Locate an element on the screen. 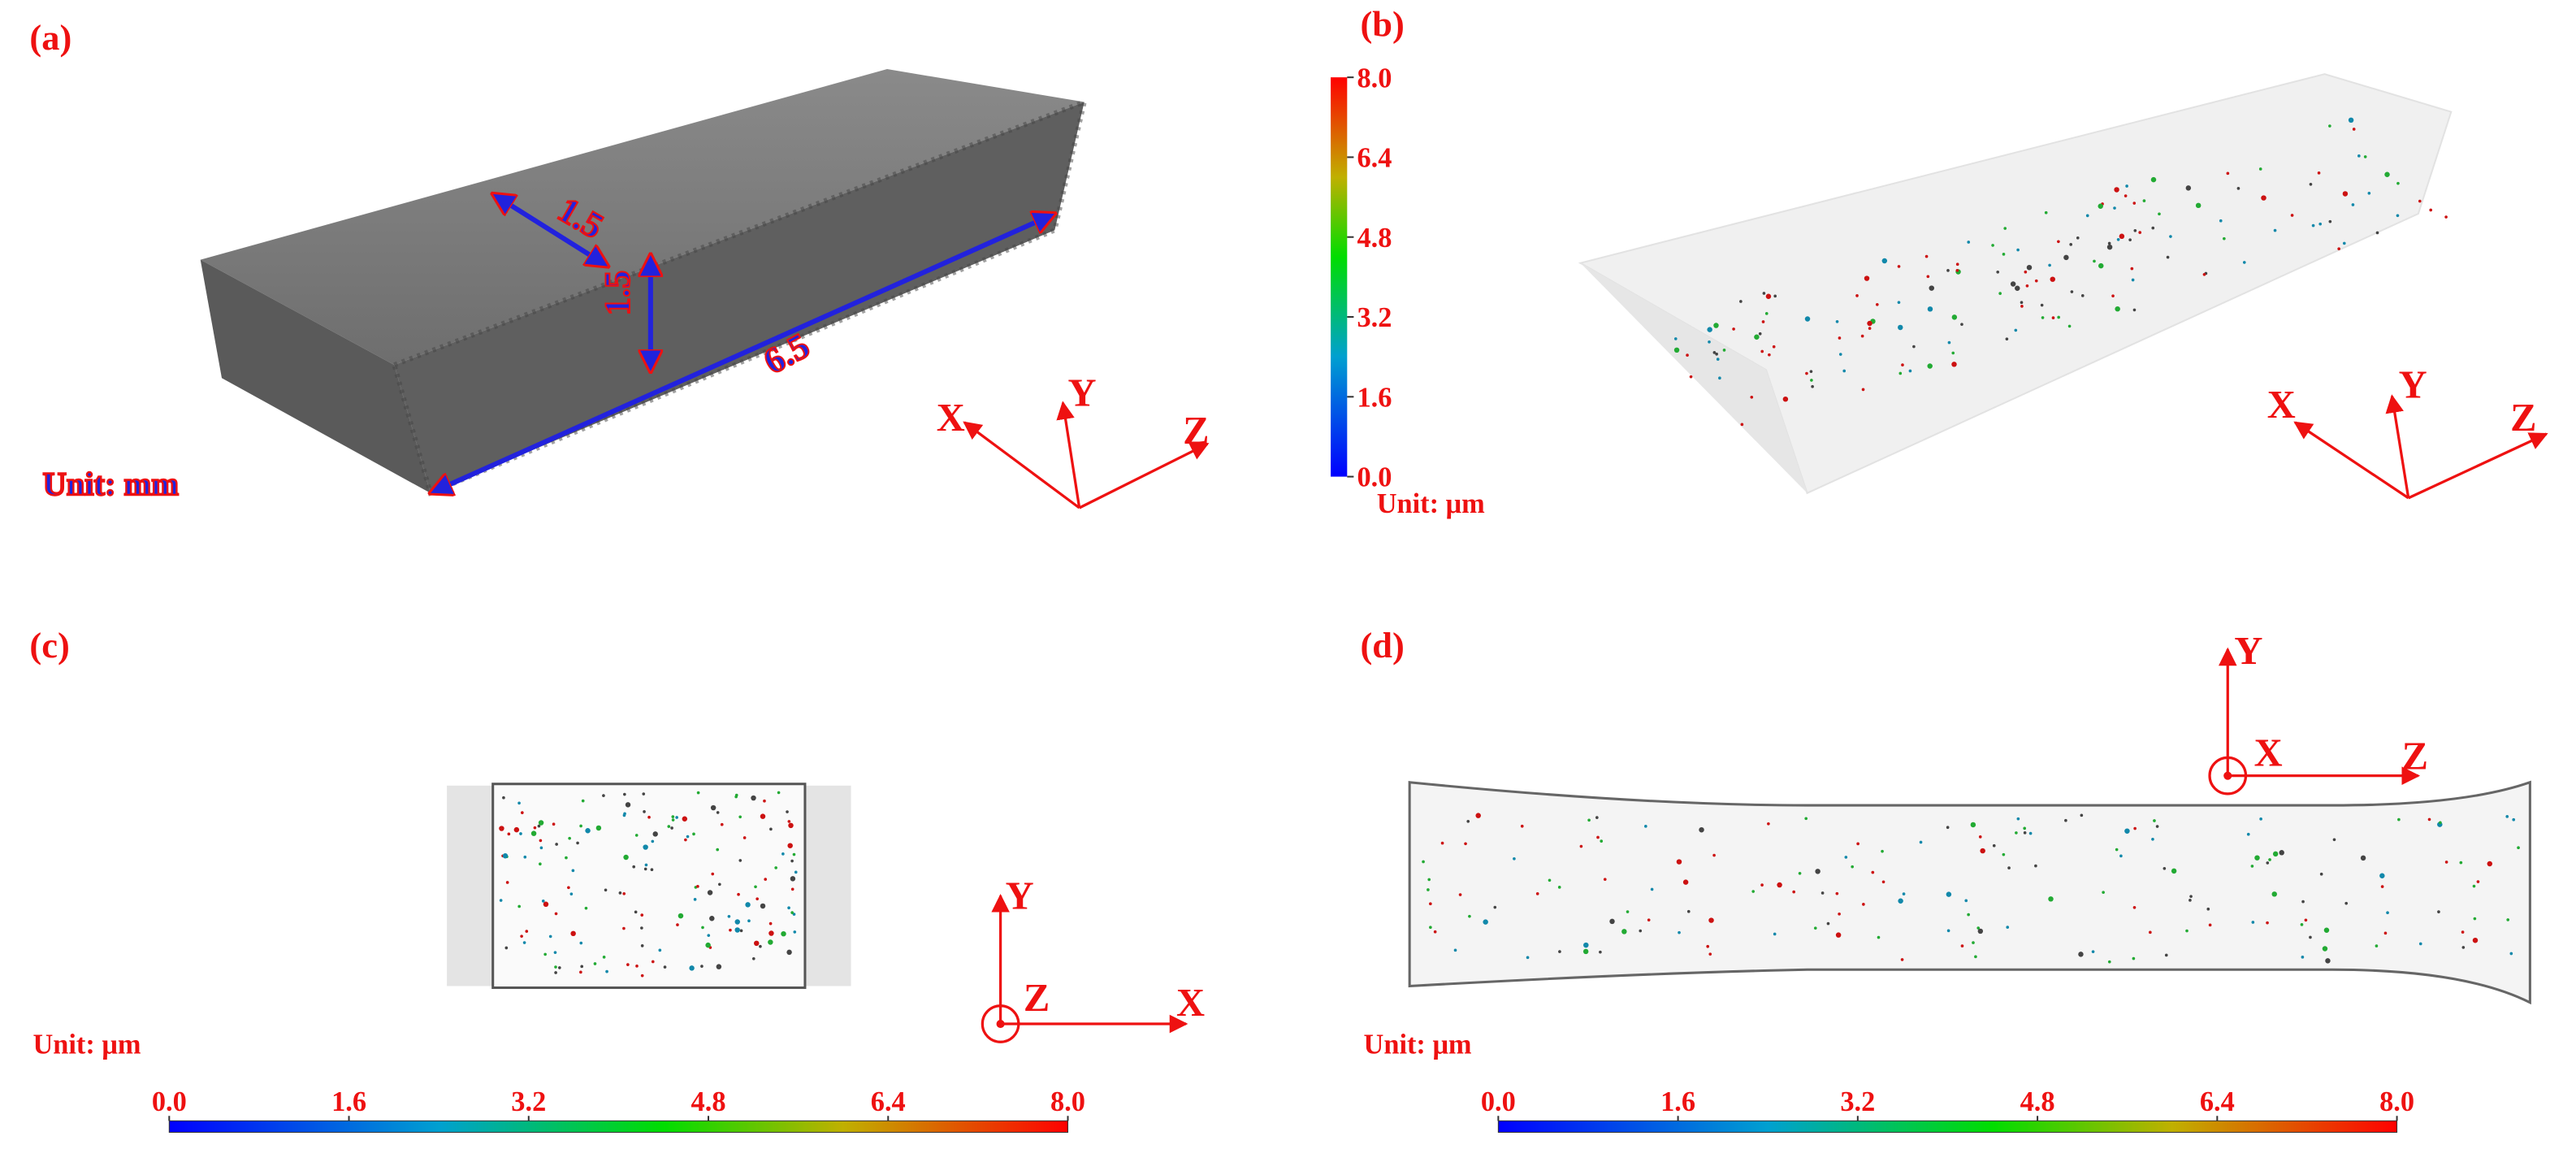 This screenshot has height=1162, width=2576. colorbar-tick-label: 4.8 is located at coordinates (708, 1102).